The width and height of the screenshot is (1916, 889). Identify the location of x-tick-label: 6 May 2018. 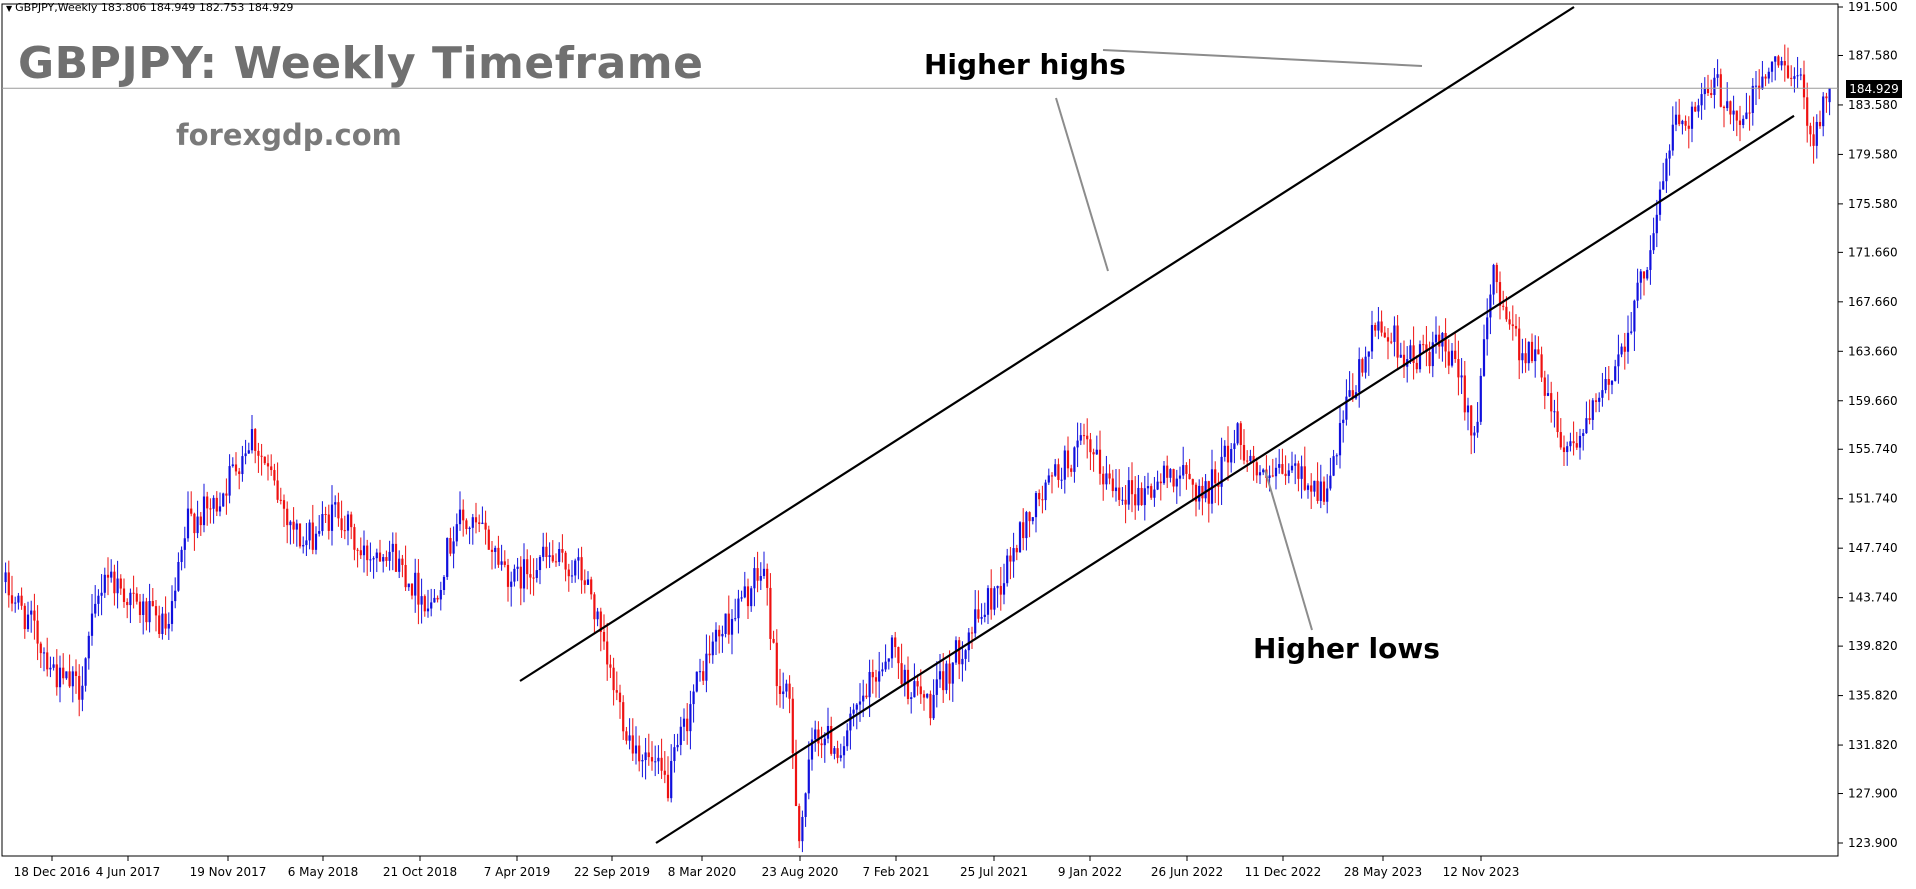
(323, 872).